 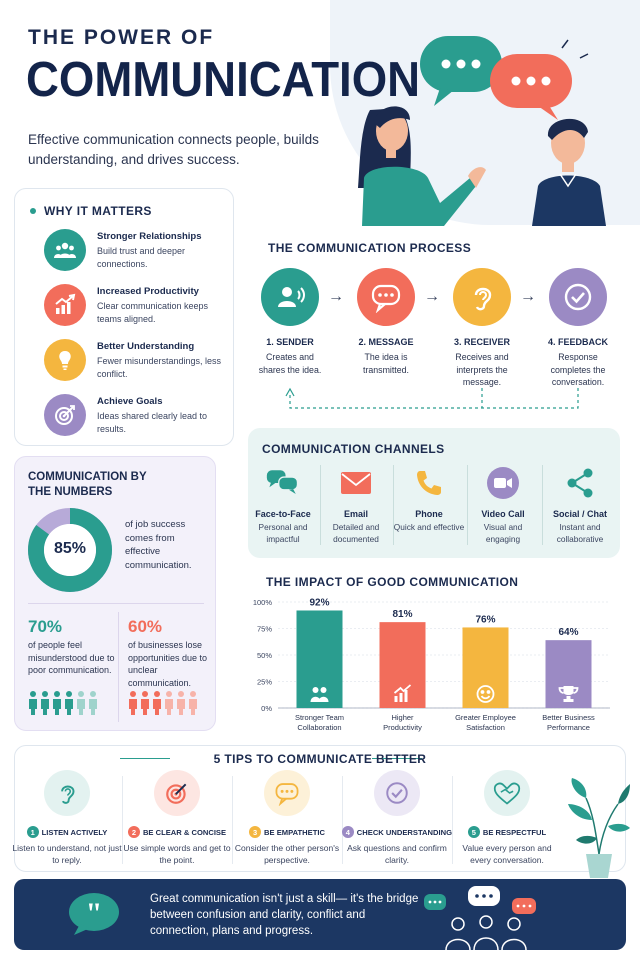 What do you see at coordinates (290, 342) in the screenshot?
I see `process-step-label: 1. SENDER` at bounding box center [290, 342].